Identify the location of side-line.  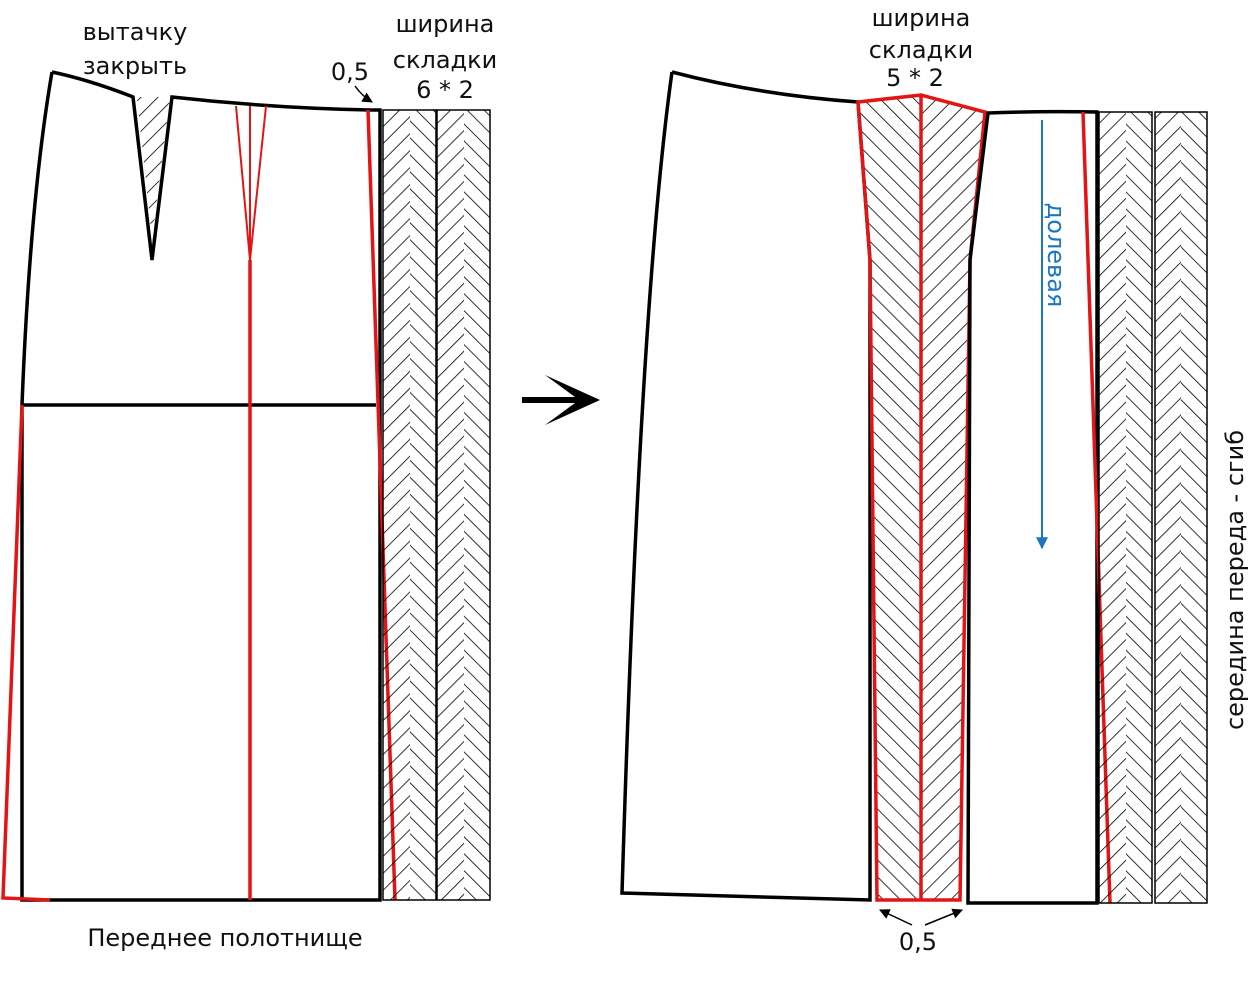
(26, 653).